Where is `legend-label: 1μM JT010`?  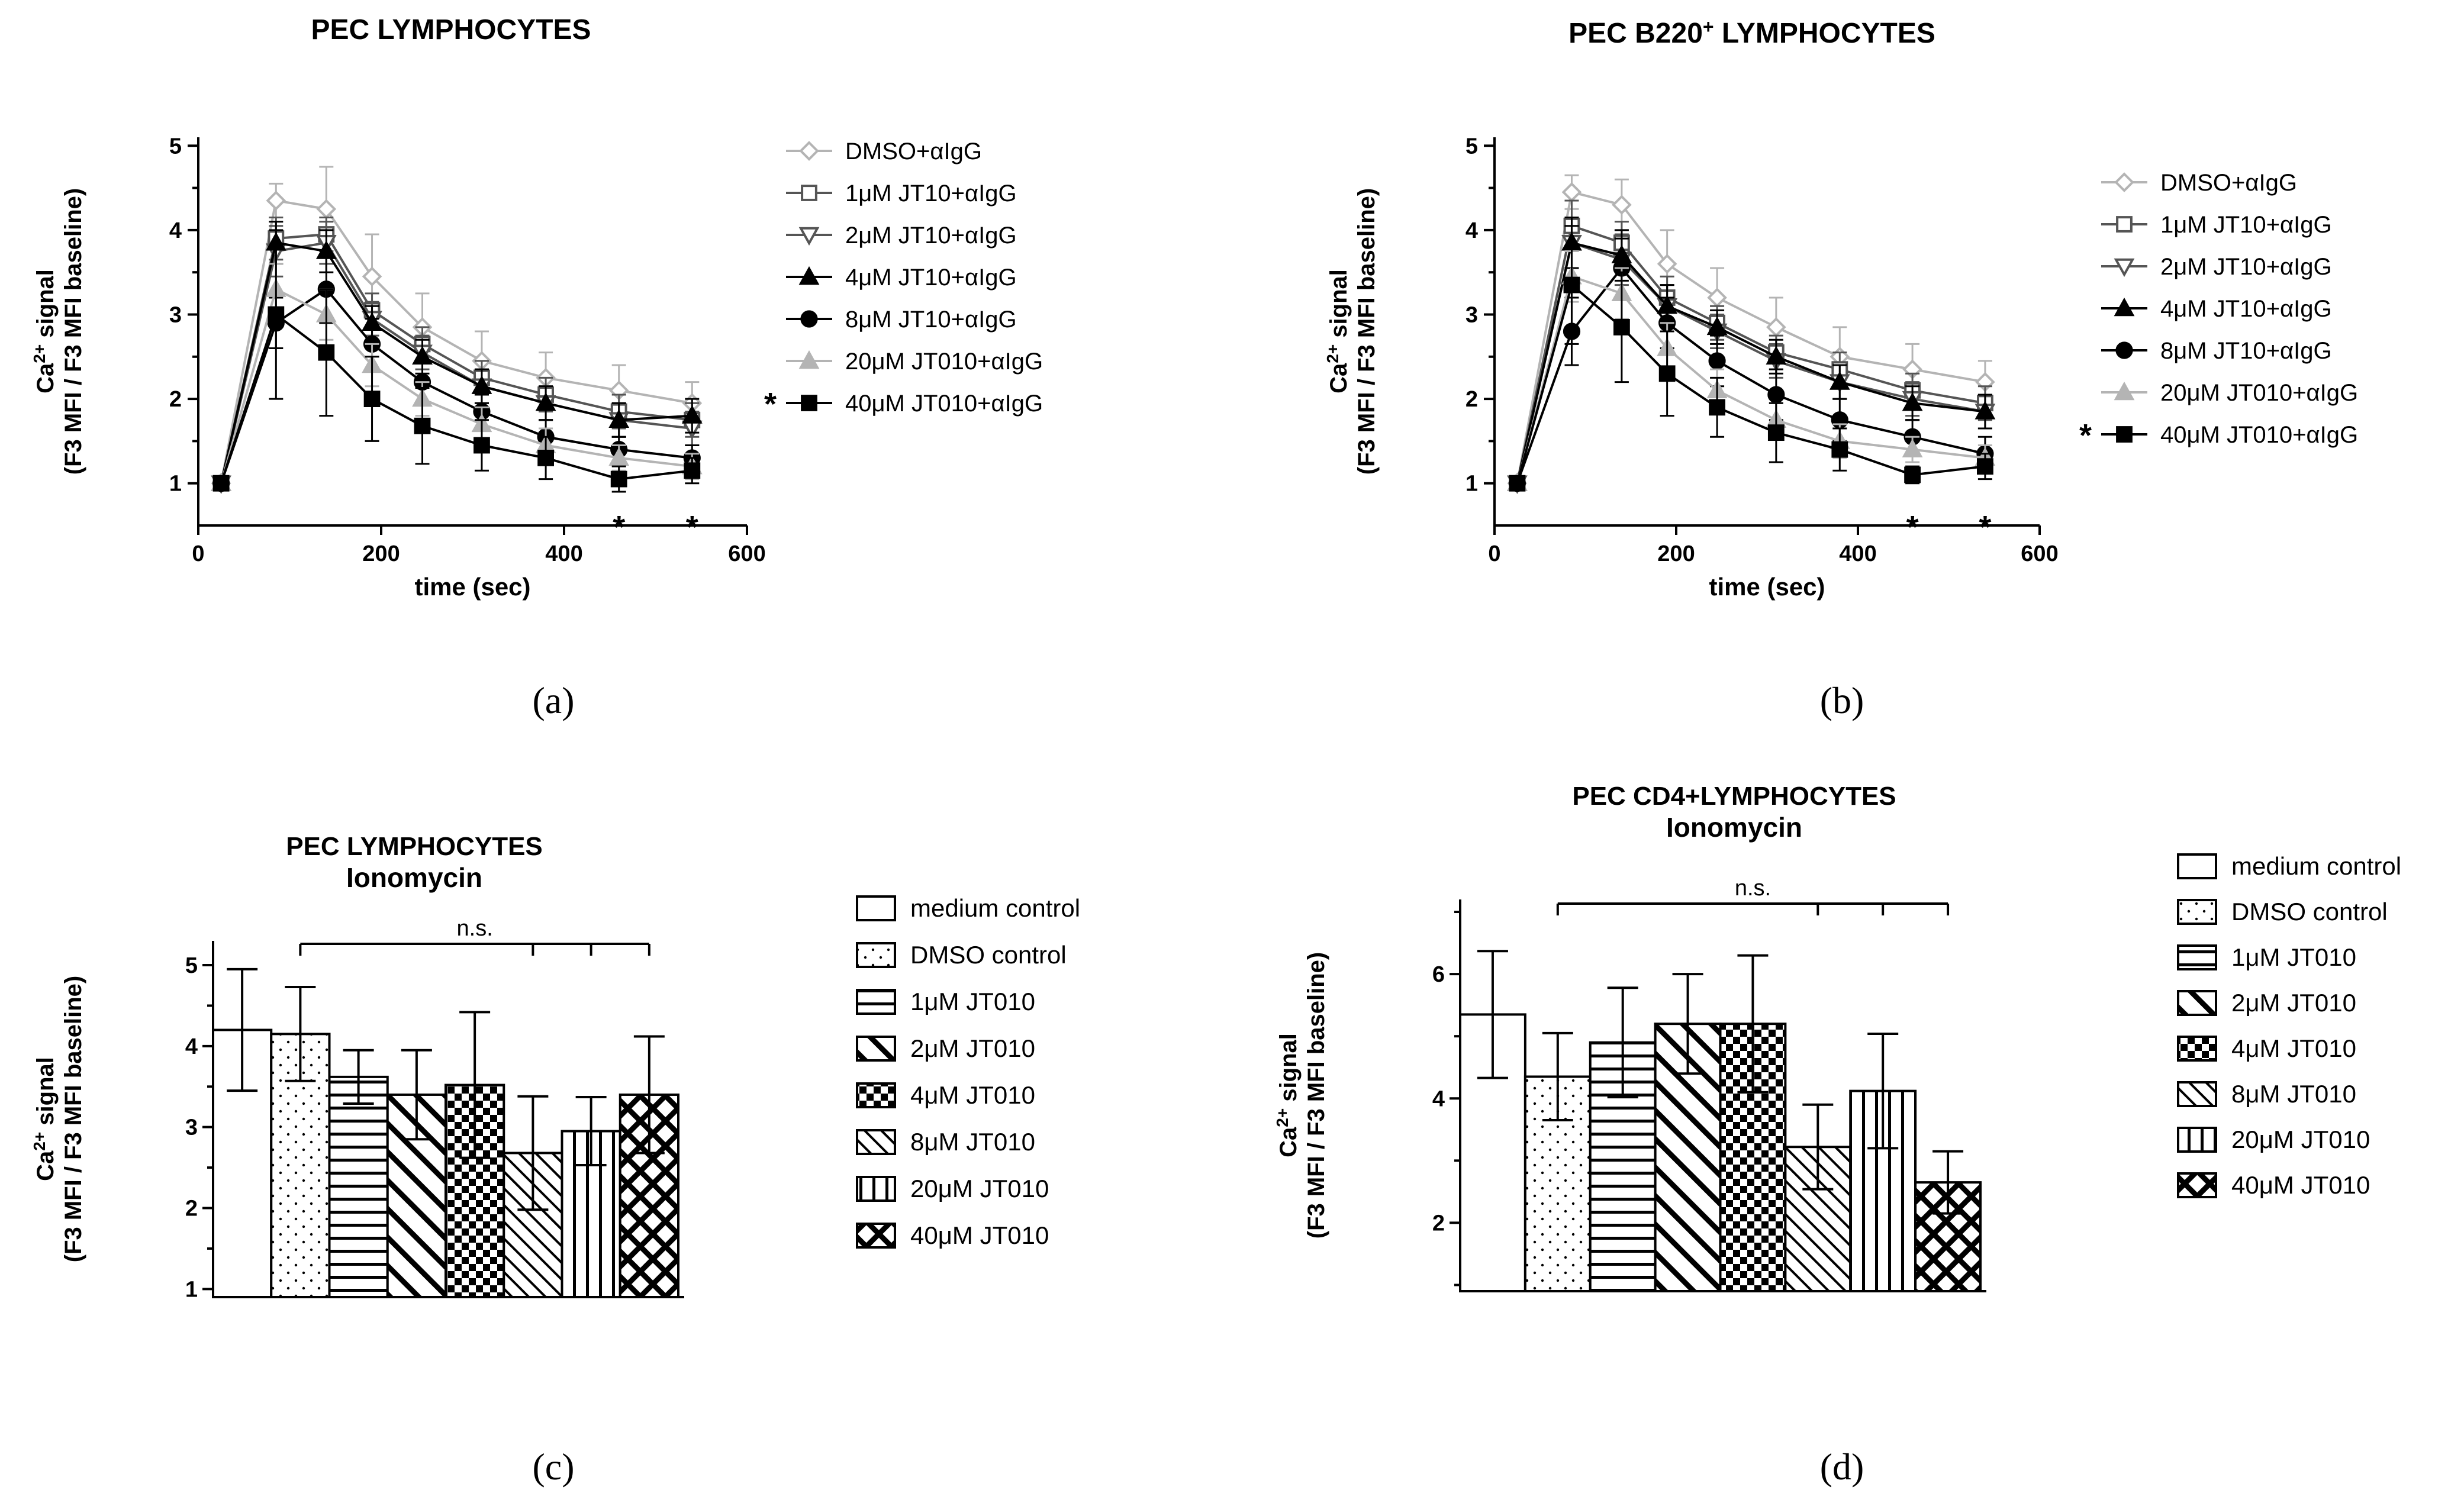
legend-label: 1μM JT010 is located at coordinates (972, 1002).